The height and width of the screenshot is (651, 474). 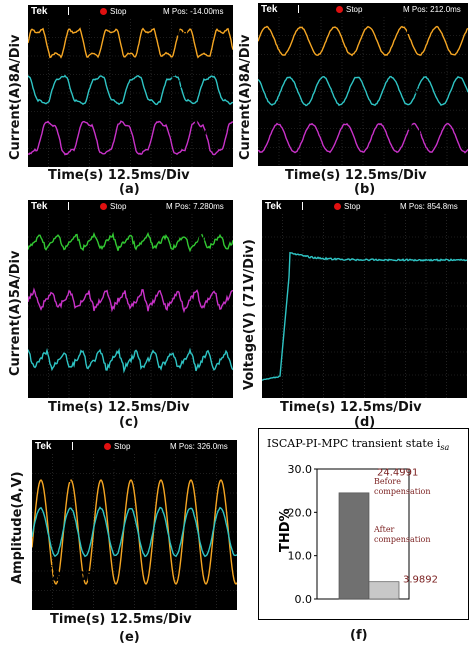 I want to click on m-pos-readout: M Pos: 212.0ms, so click(x=432, y=9).